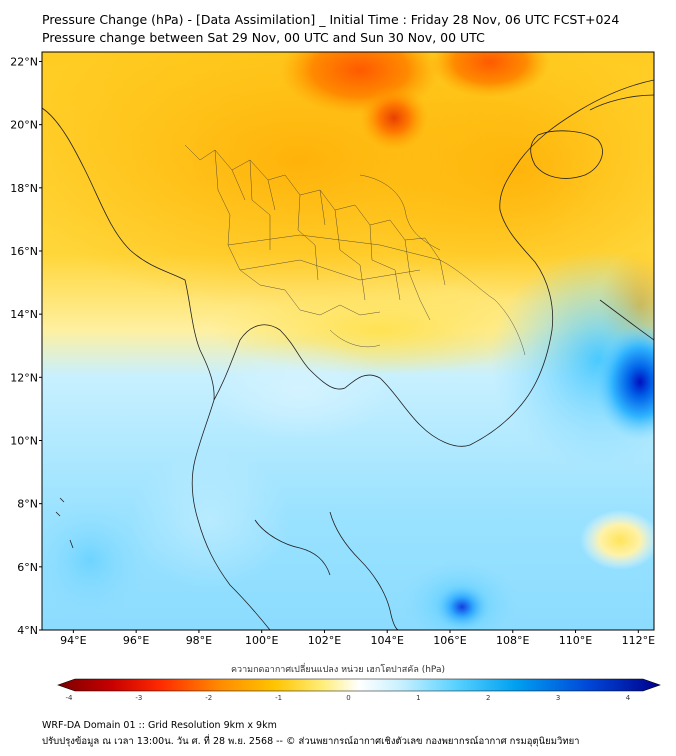 This screenshot has width=676, height=756. I want to click on colorbar-tick-label: 3, so click(558, 698).